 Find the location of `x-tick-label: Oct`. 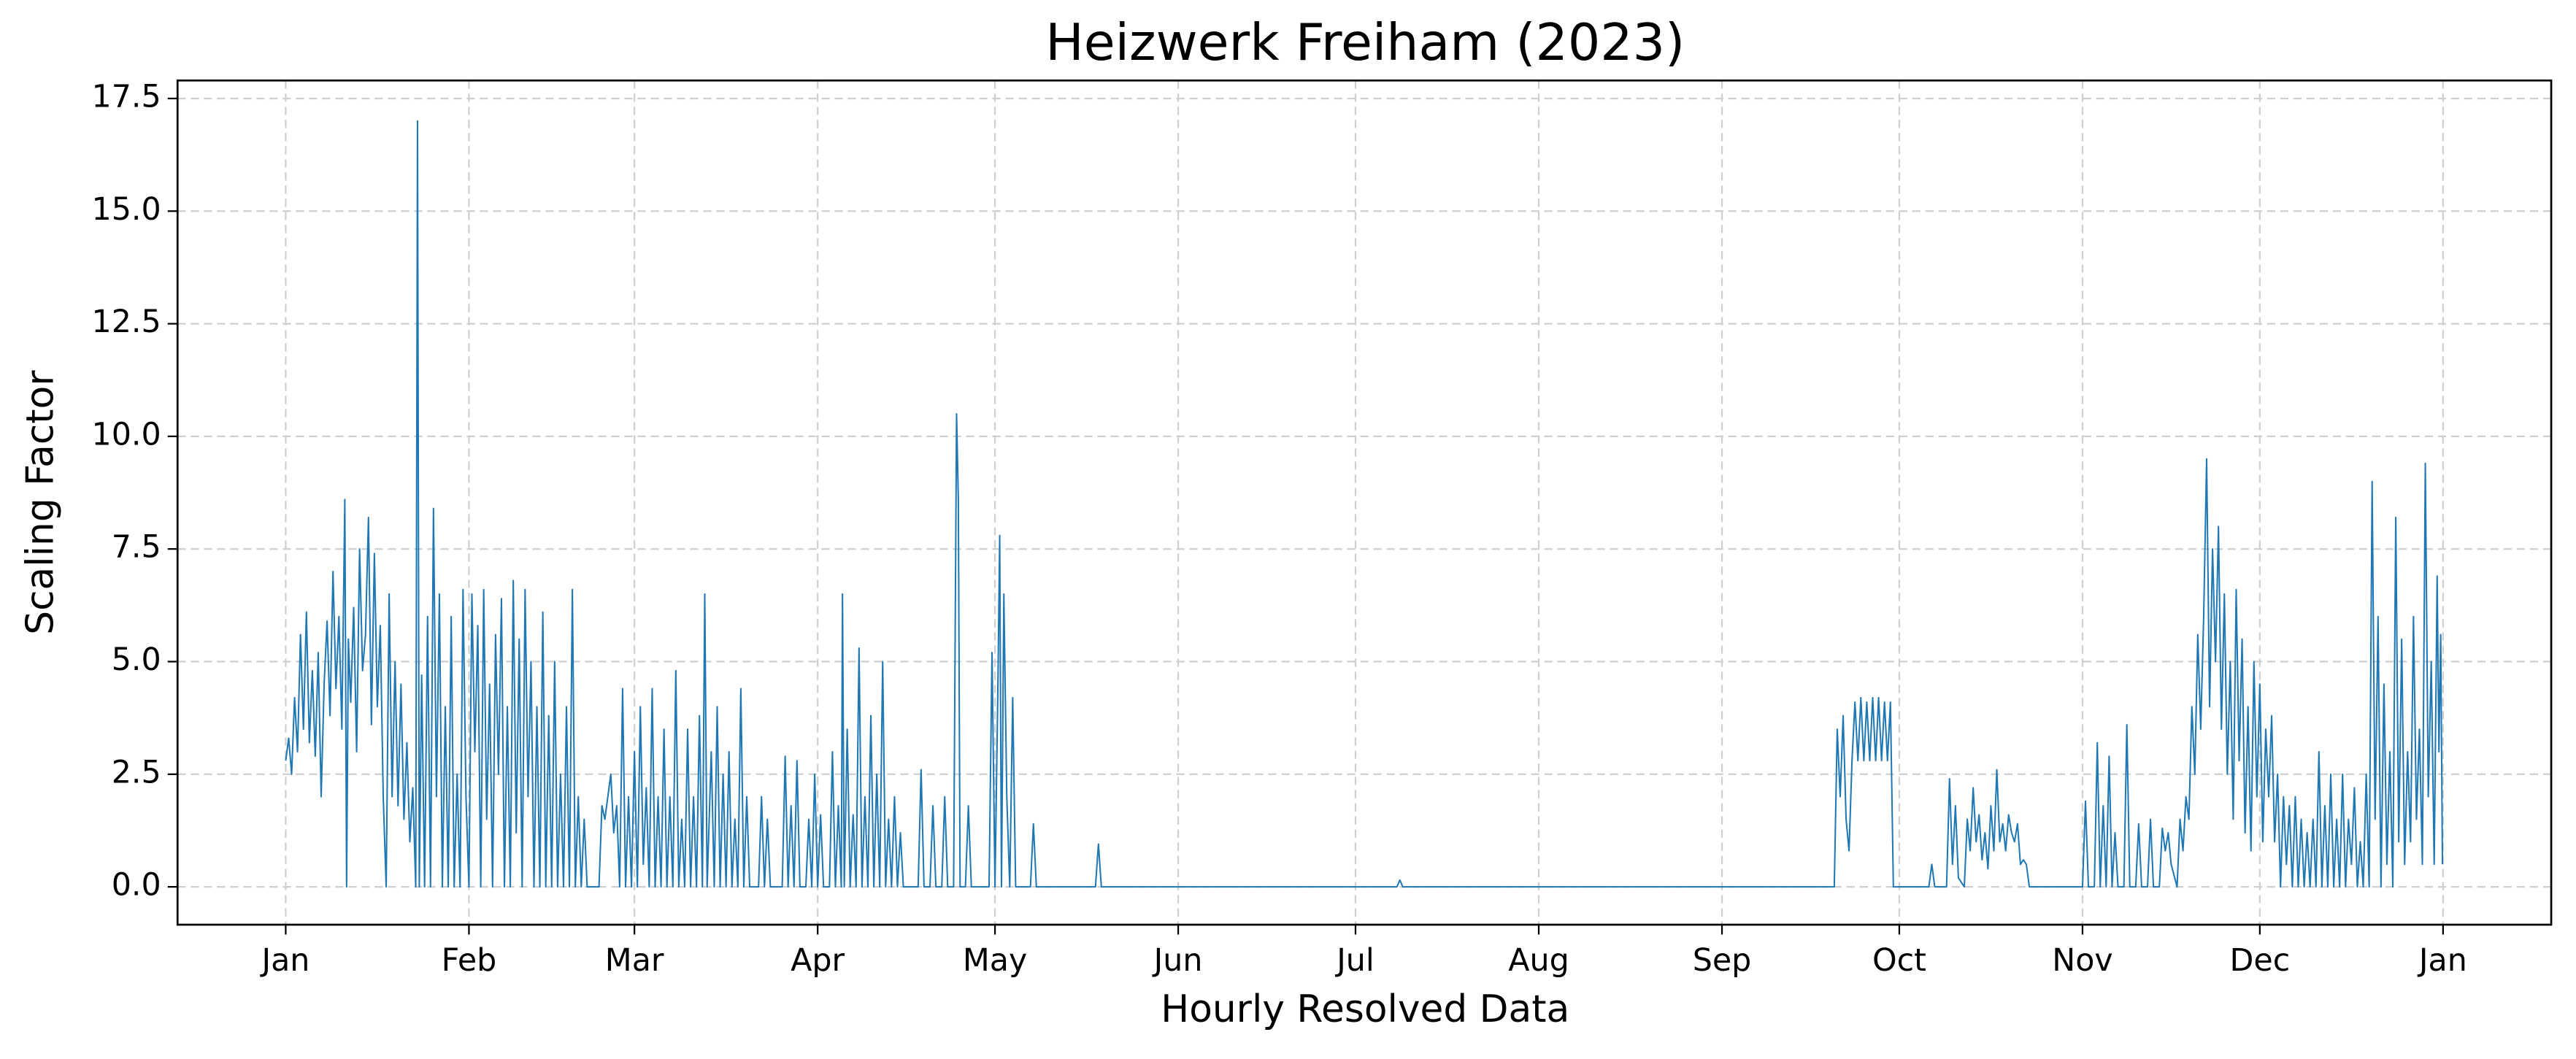

x-tick-label: Oct is located at coordinates (1899, 961).